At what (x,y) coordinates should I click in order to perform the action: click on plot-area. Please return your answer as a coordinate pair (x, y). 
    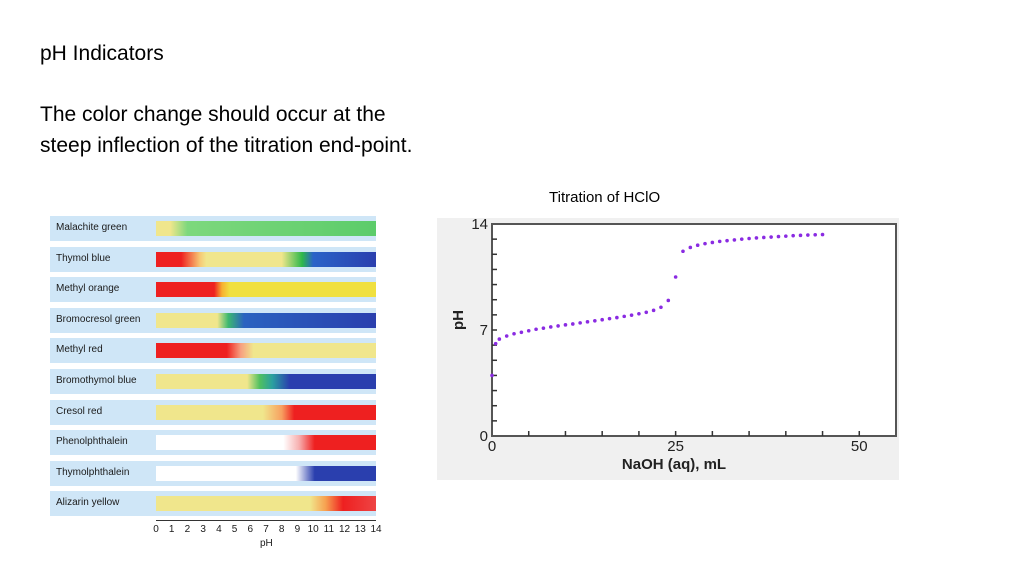
    Looking at the image, I should click on (694, 330).